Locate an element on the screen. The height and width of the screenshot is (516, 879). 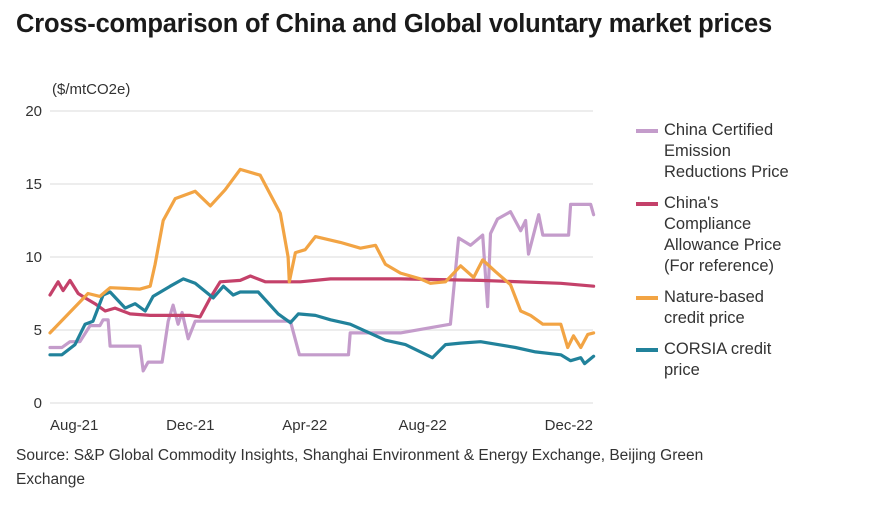
x-tick-label: Apr-22 is located at coordinates (304, 425).